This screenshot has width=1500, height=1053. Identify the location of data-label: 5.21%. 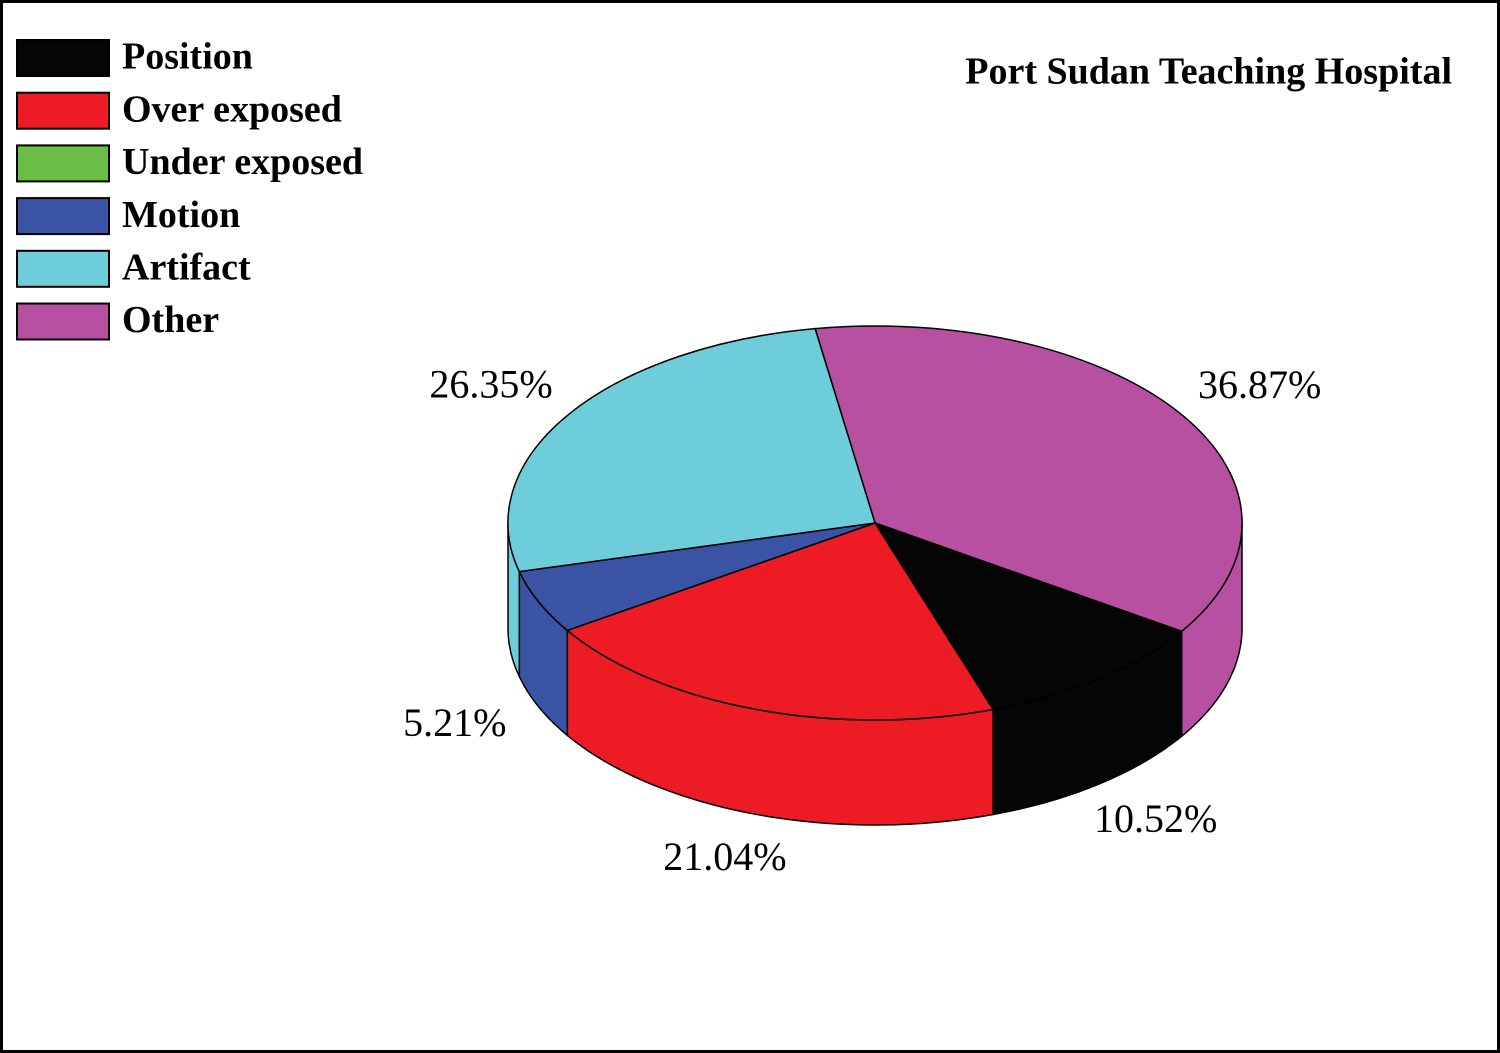
(454, 722).